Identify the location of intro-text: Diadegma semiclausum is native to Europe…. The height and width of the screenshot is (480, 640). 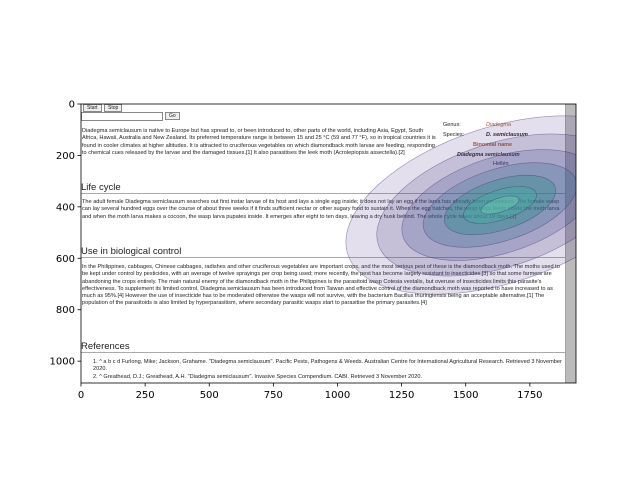
(259, 142).